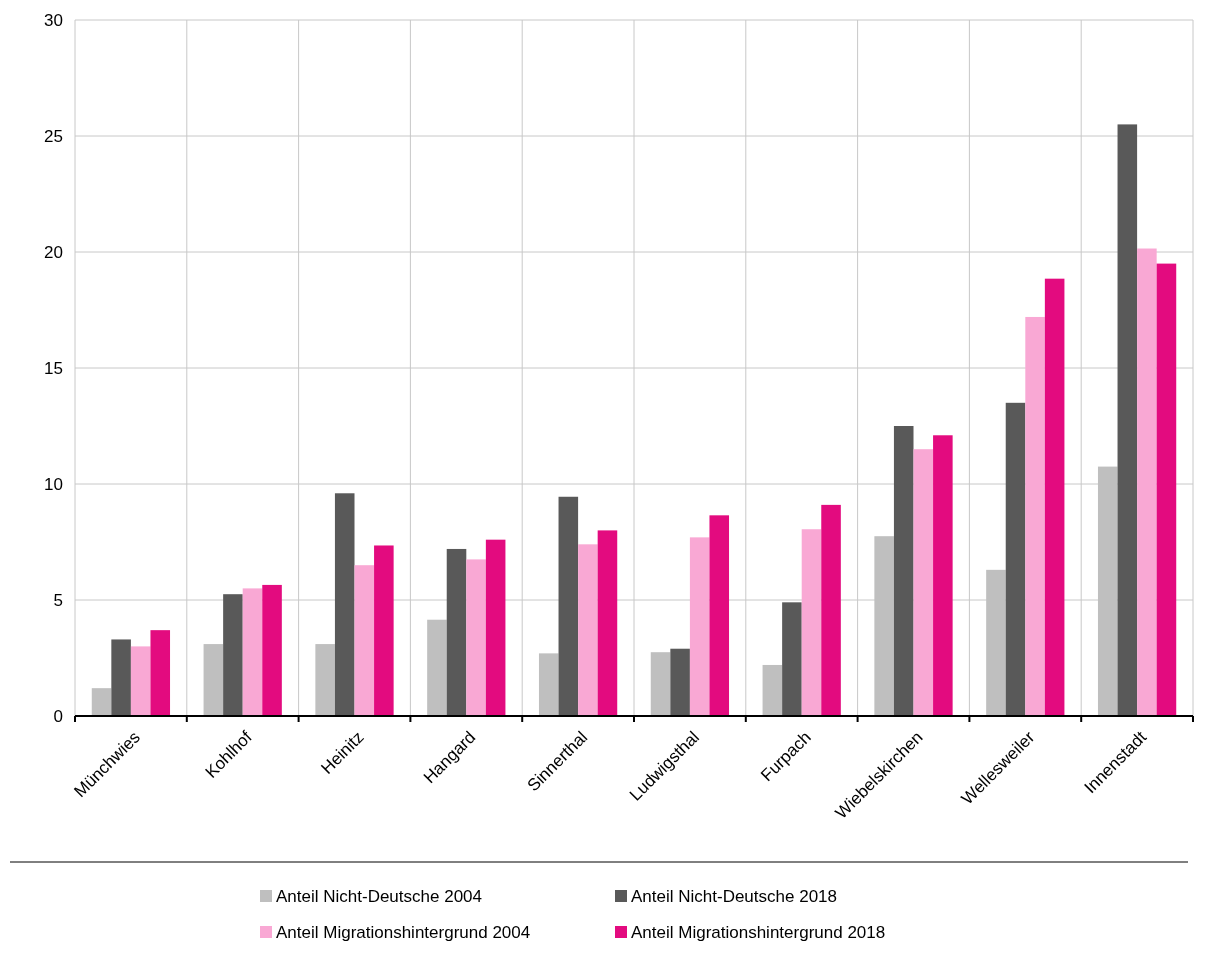 The image size is (1209, 954). I want to click on y-tick-label: 20, so click(53, 252).